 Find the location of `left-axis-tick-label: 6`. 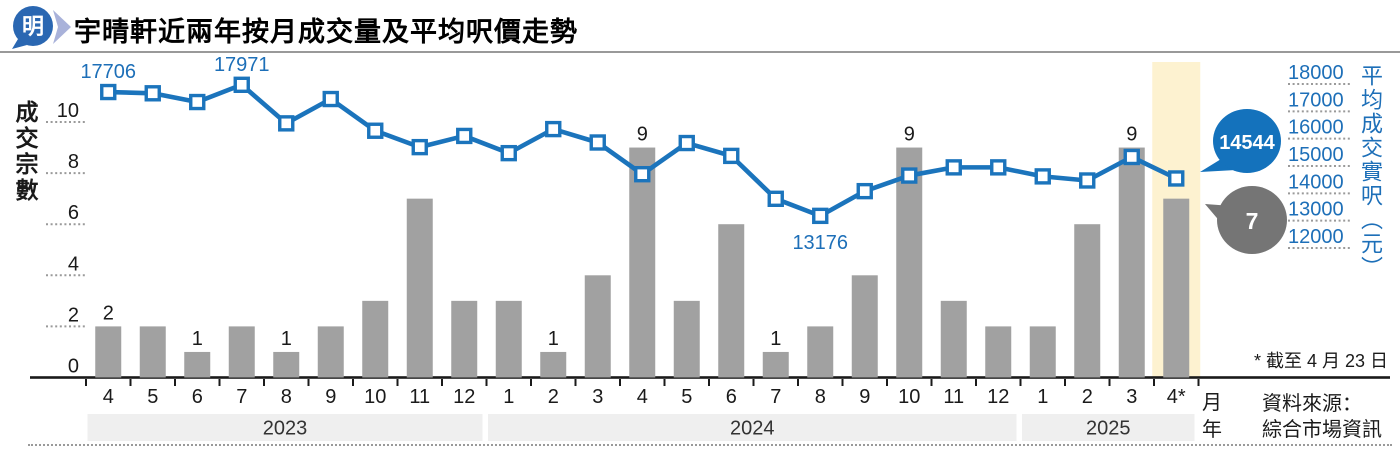

left-axis-tick-label: 6 is located at coordinates (73, 213).